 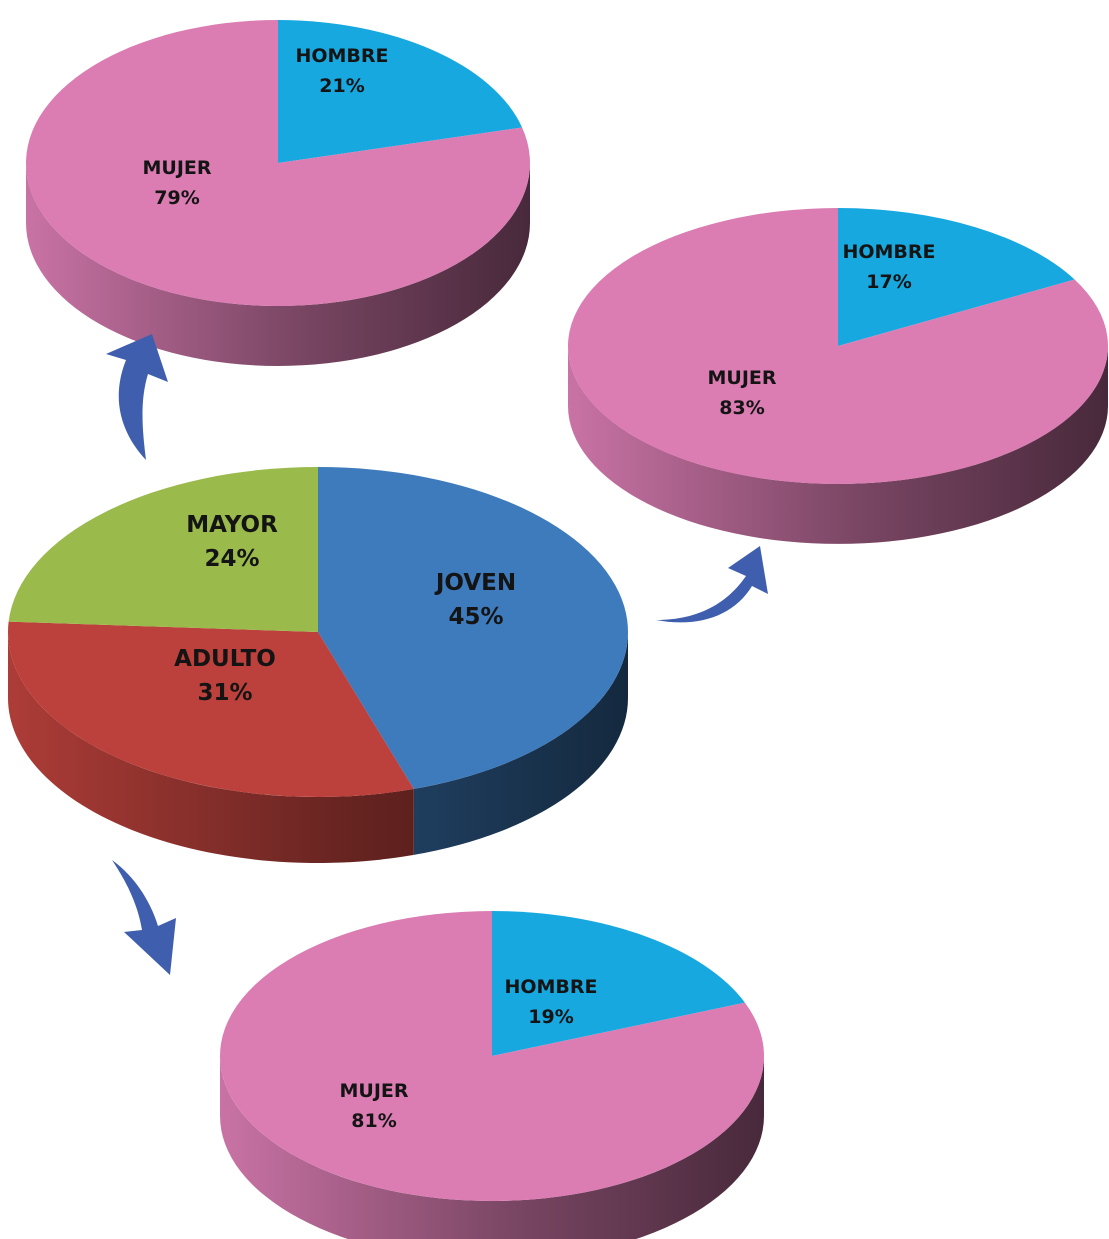 What do you see at coordinates (550, 1017) in the screenshot?
I see `pie-3-percent-hombre: 19%` at bounding box center [550, 1017].